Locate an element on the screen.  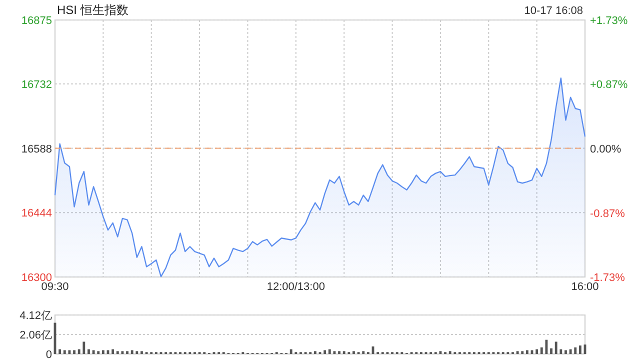
y-tick-label: 4.12亿 is located at coordinates (36, 316).